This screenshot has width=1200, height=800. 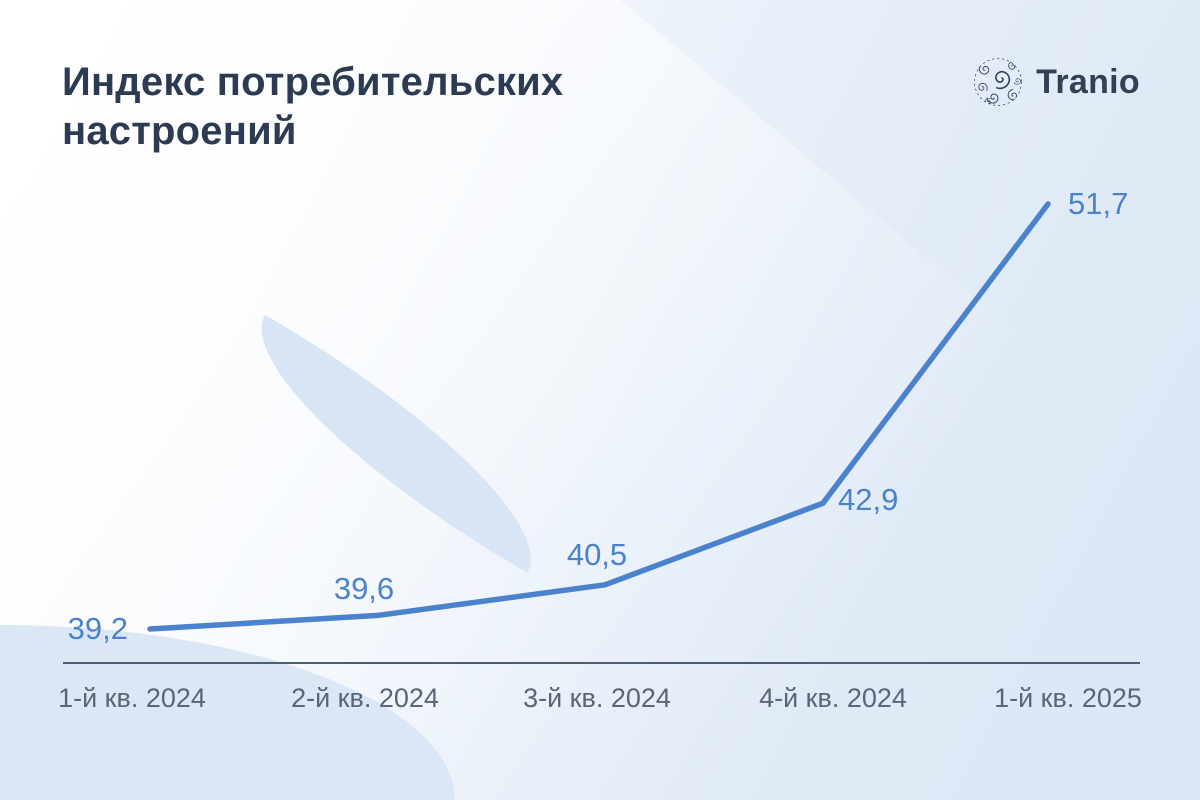 I want to click on data-point-label: 39,2, so click(x=97, y=628).